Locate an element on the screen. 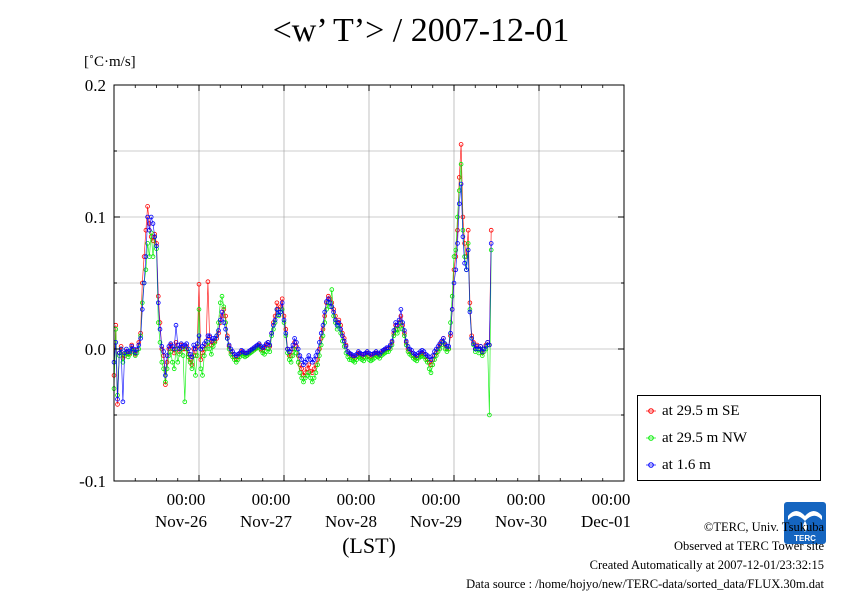 The width and height of the screenshot is (842, 595). x-tick-date: Nov-28 is located at coordinates (351, 521).